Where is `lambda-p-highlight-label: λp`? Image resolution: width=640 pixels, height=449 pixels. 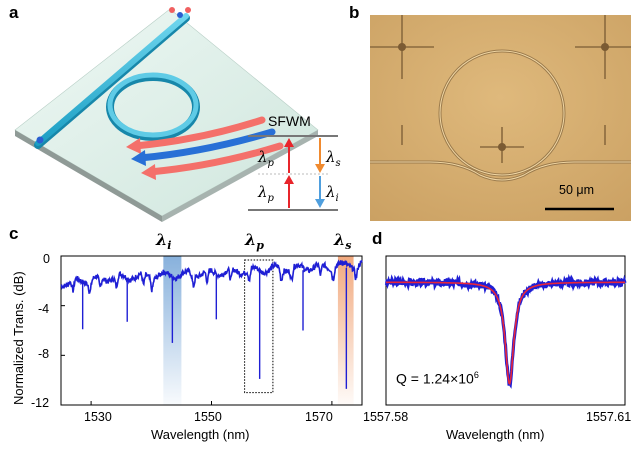
lambda-p-highlight-label: λp is located at coordinates (254, 241).